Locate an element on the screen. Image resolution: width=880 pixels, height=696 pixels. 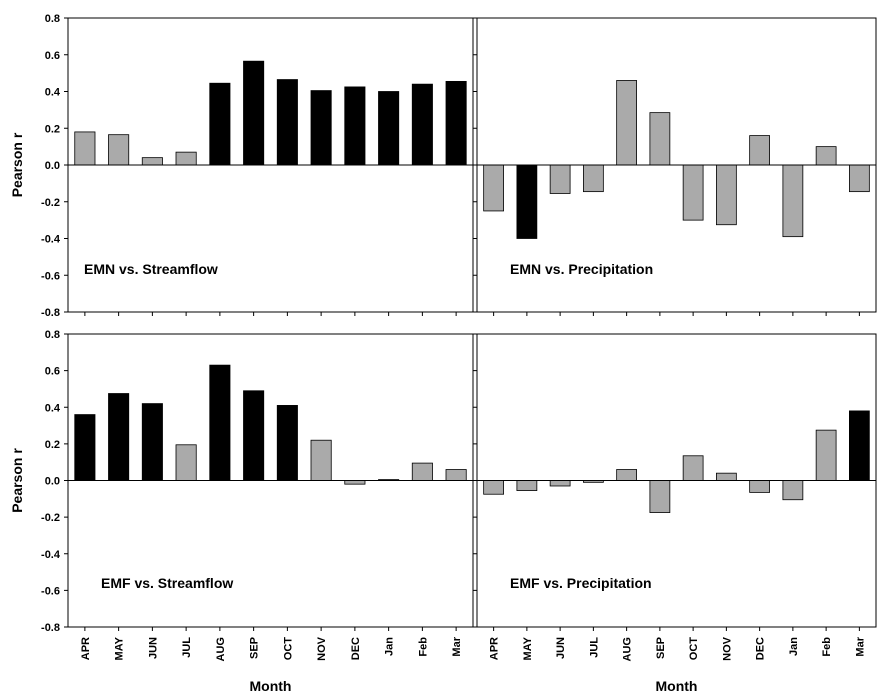
panel-title: EMF vs. Streamflow is located at coordinates (167, 583).